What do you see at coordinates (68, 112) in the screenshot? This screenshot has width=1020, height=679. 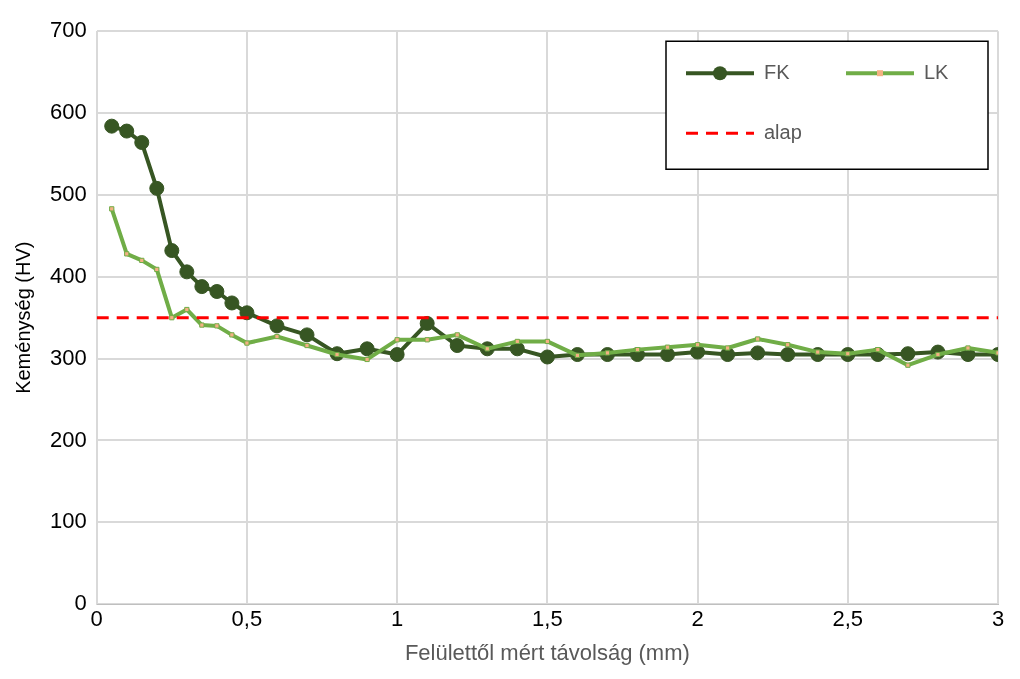 I see `y-tick-label: 600` at bounding box center [68, 112].